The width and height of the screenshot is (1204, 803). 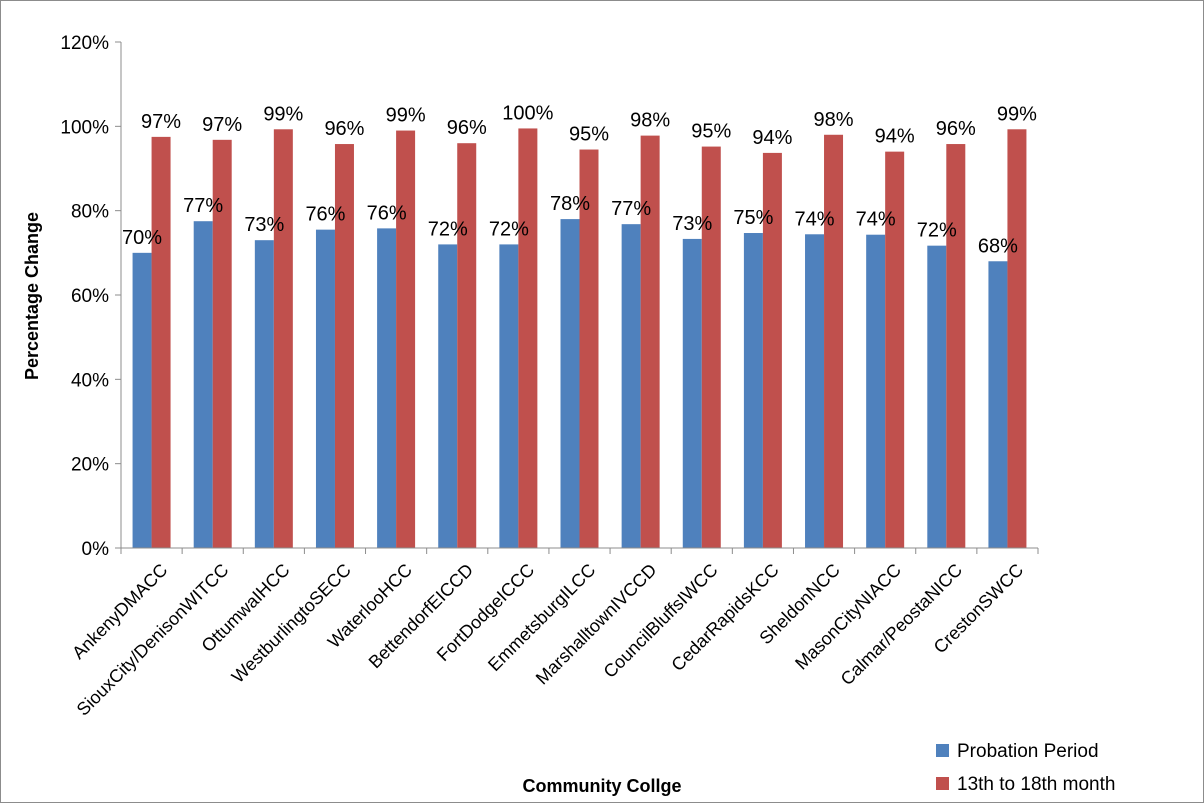 I want to click on y-tick-label: 60%, so click(x=90, y=296).